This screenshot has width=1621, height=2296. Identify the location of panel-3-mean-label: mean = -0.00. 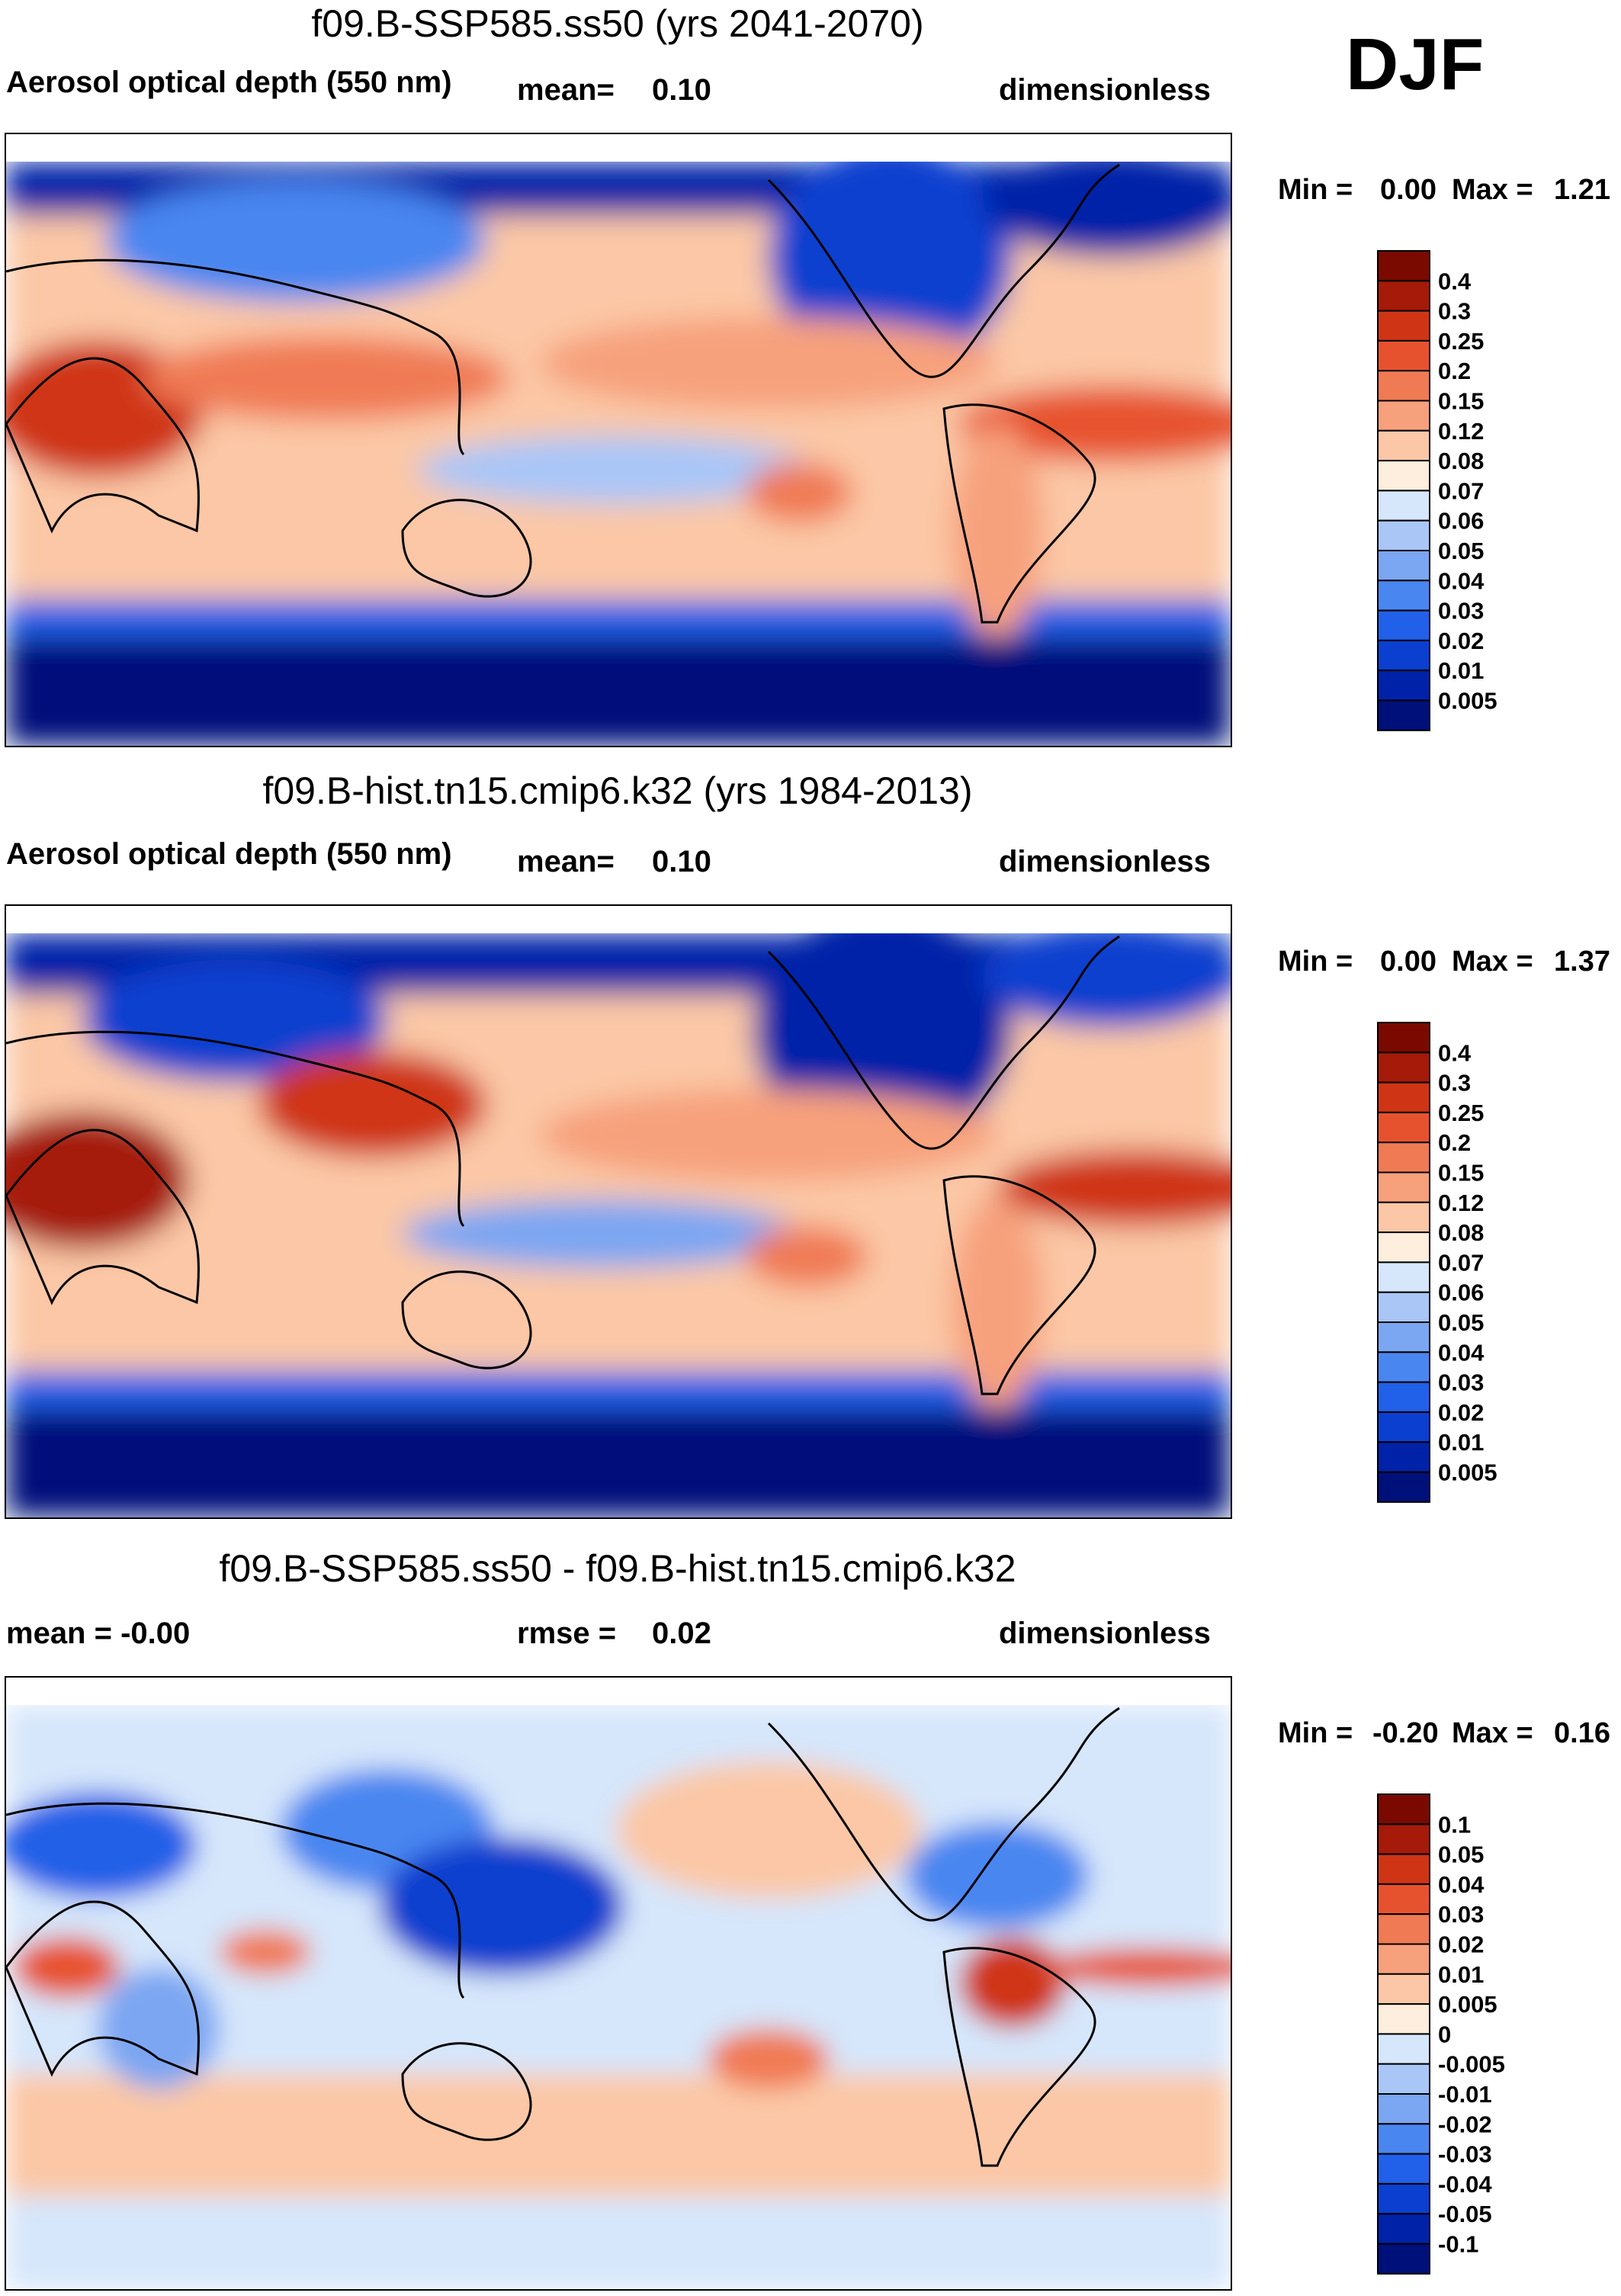
(98, 1633).